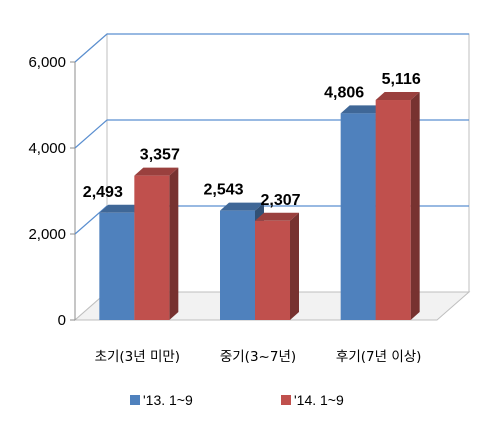 The height and width of the screenshot is (430, 492). I want to click on y-tick-label: 2,000, so click(47, 234).